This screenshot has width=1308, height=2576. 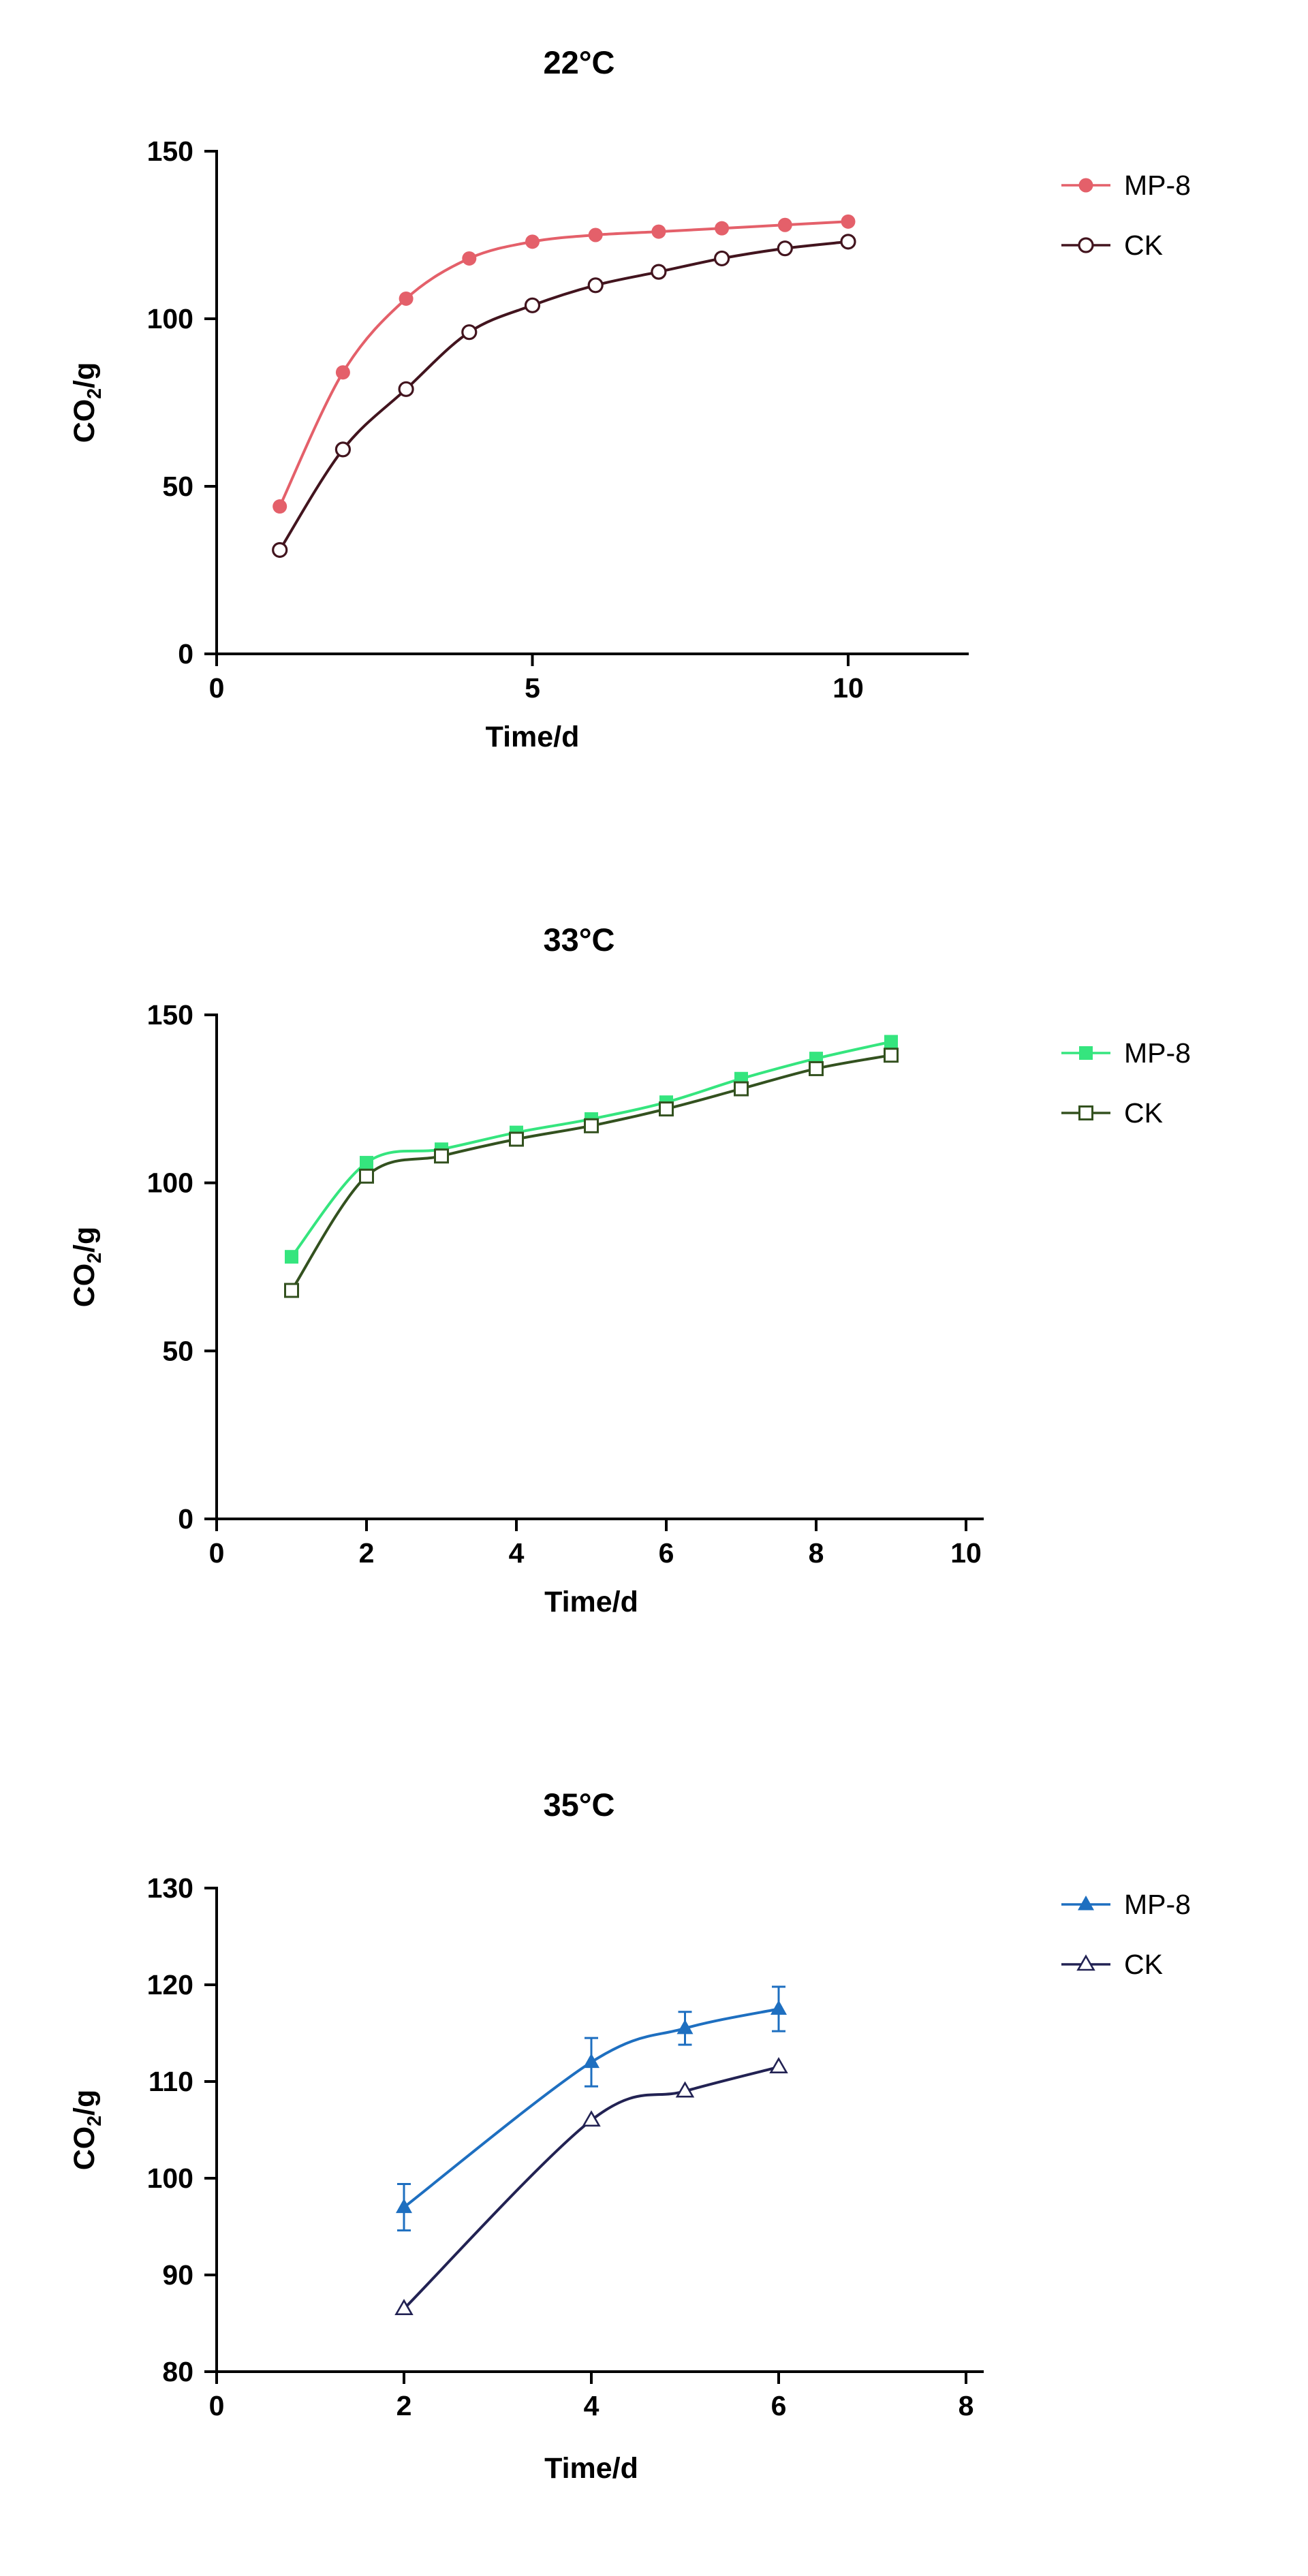 What do you see at coordinates (533, 688) in the screenshot?
I see `x-tick-label: 5` at bounding box center [533, 688].